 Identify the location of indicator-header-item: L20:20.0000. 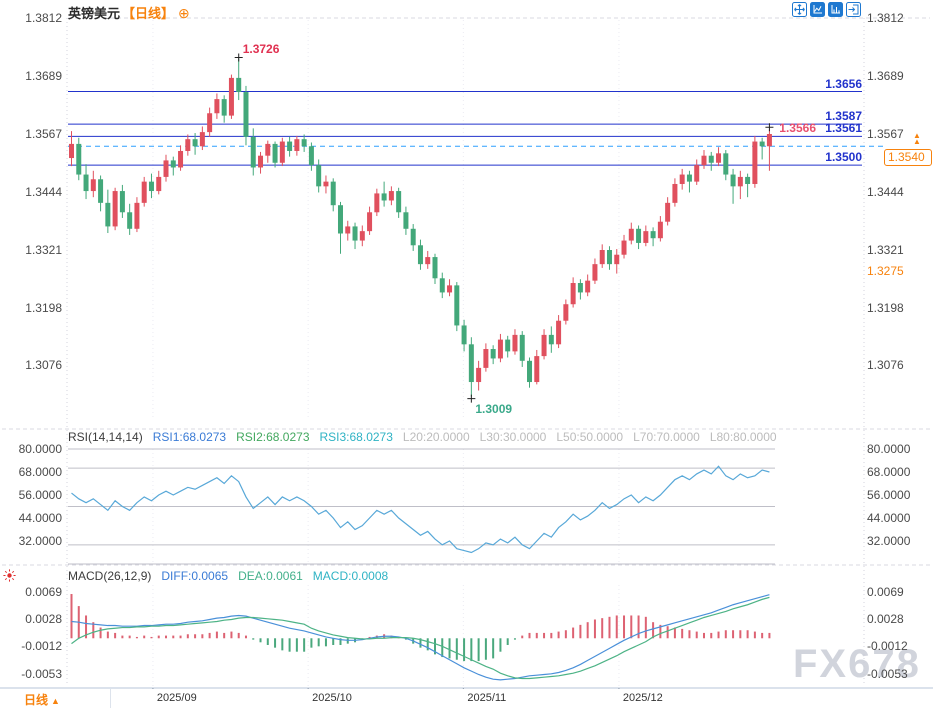
(436, 437).